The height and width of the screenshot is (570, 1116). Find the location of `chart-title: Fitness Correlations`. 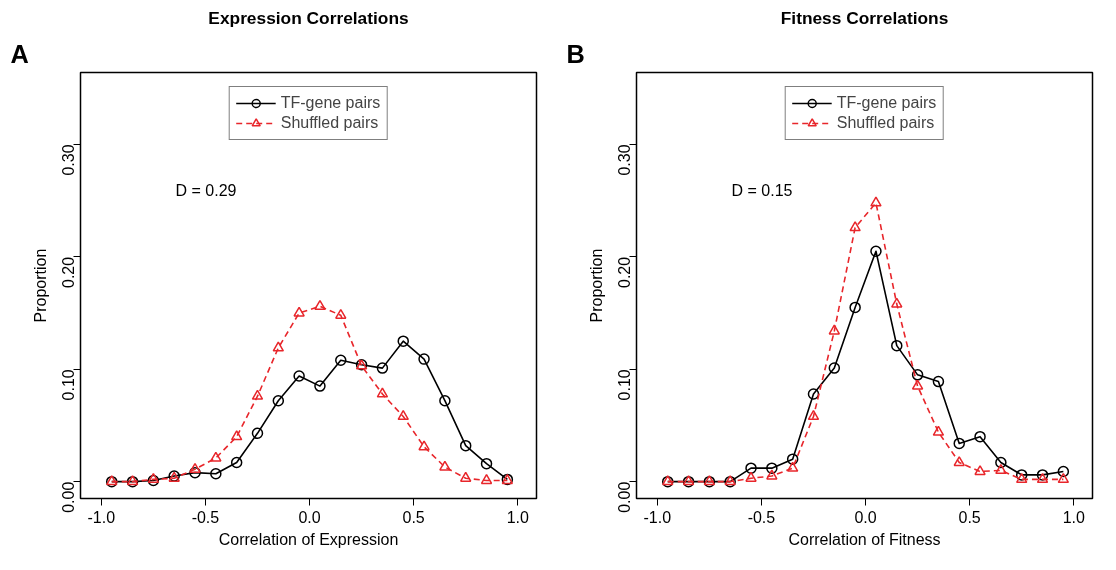

chart-title: Fitness Correlations is located at coordinates (864, 17).